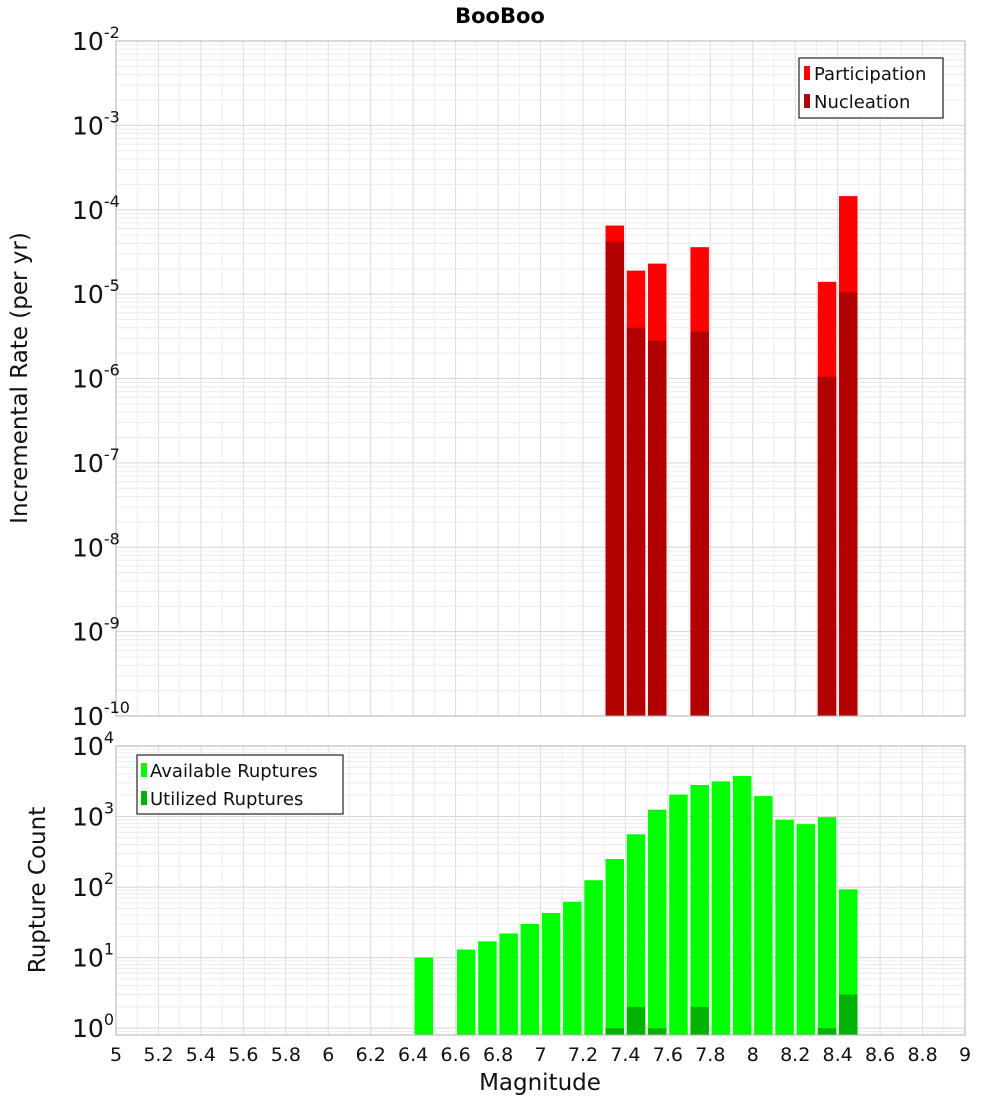 This screenshot has width=1000, height=1100. What do you see at coordinates (144, 798) in the screenshot?
I see `utilized-legend-swatch` at bounding box center [144, 798].